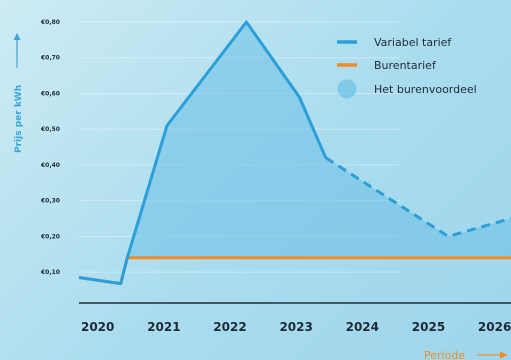 The width and height of the screenshot is (511, 360). What do you see at coordinates (50, 272) in the screenshot?
I see `y-tick-label: €0,10` at bounding box center [50, 272].